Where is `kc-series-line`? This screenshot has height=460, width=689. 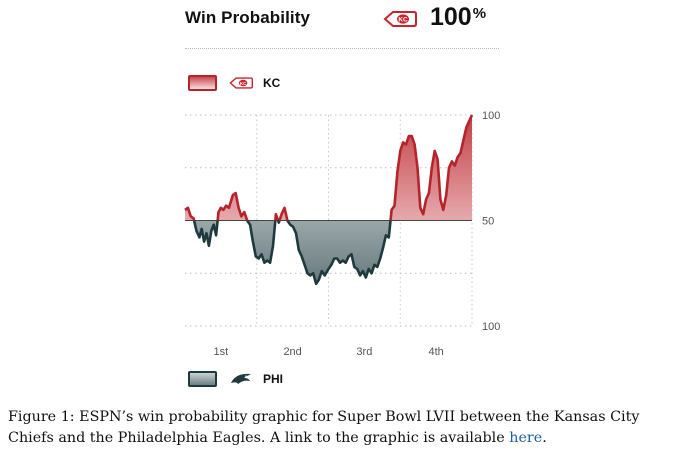 kc-series-line is located at coordinates (329, 167).